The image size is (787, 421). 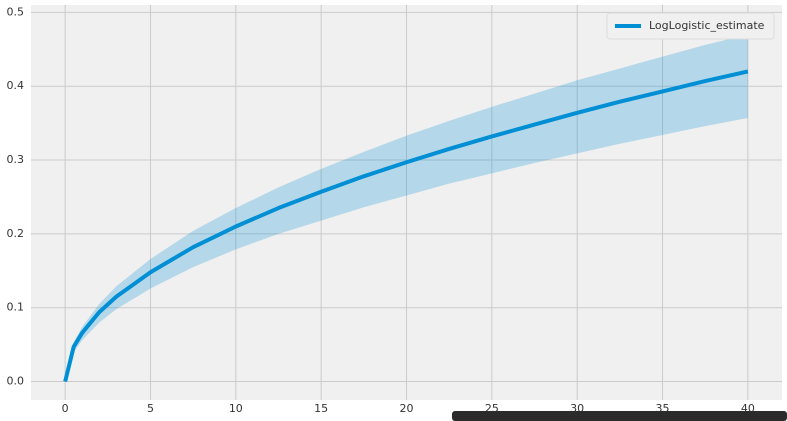 What do you see at coordinates (65, 408) in the screenshot?
I see `x-tick-label: 0` at bounding box center [65, 408].